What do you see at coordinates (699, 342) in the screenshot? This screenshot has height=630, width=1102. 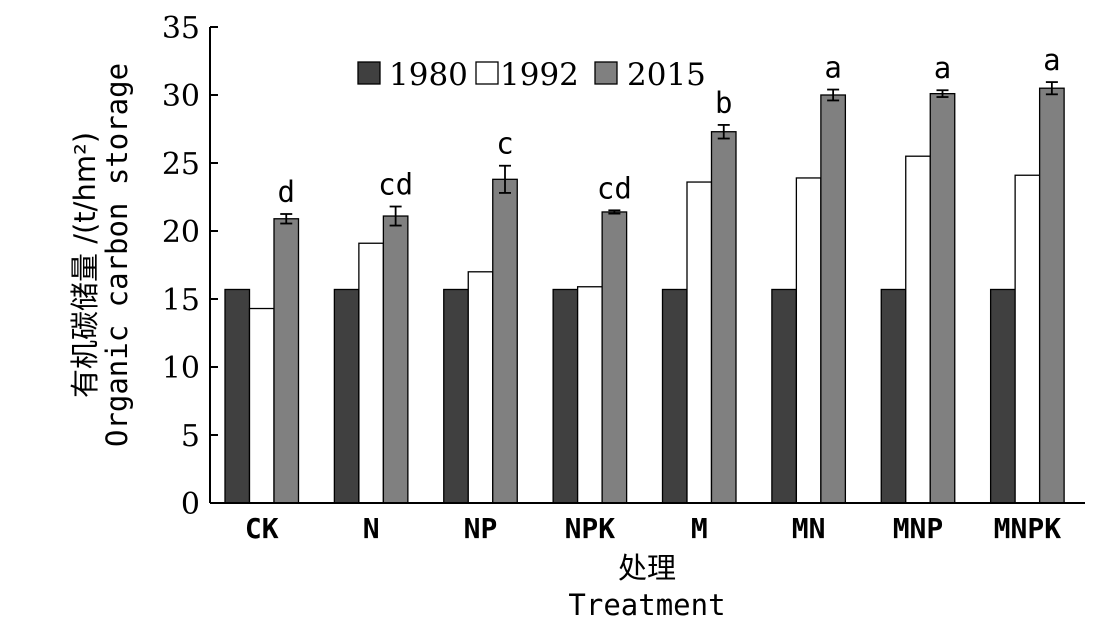 I see `bar-1992-M` at bounding box center [699, 342].